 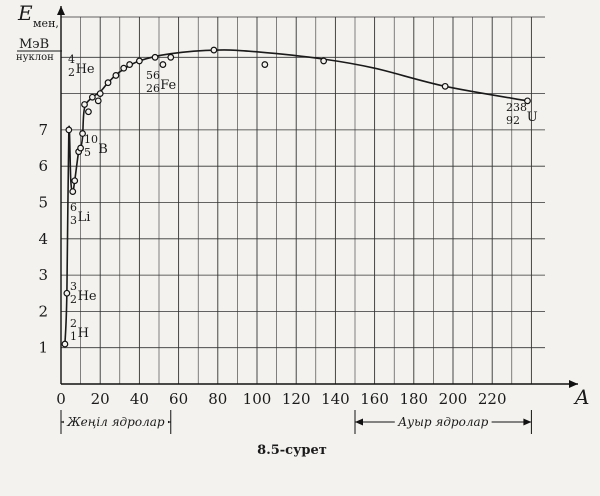 I want to click on y-axis-unit-top: МэВ, so click(x=34, y=44).